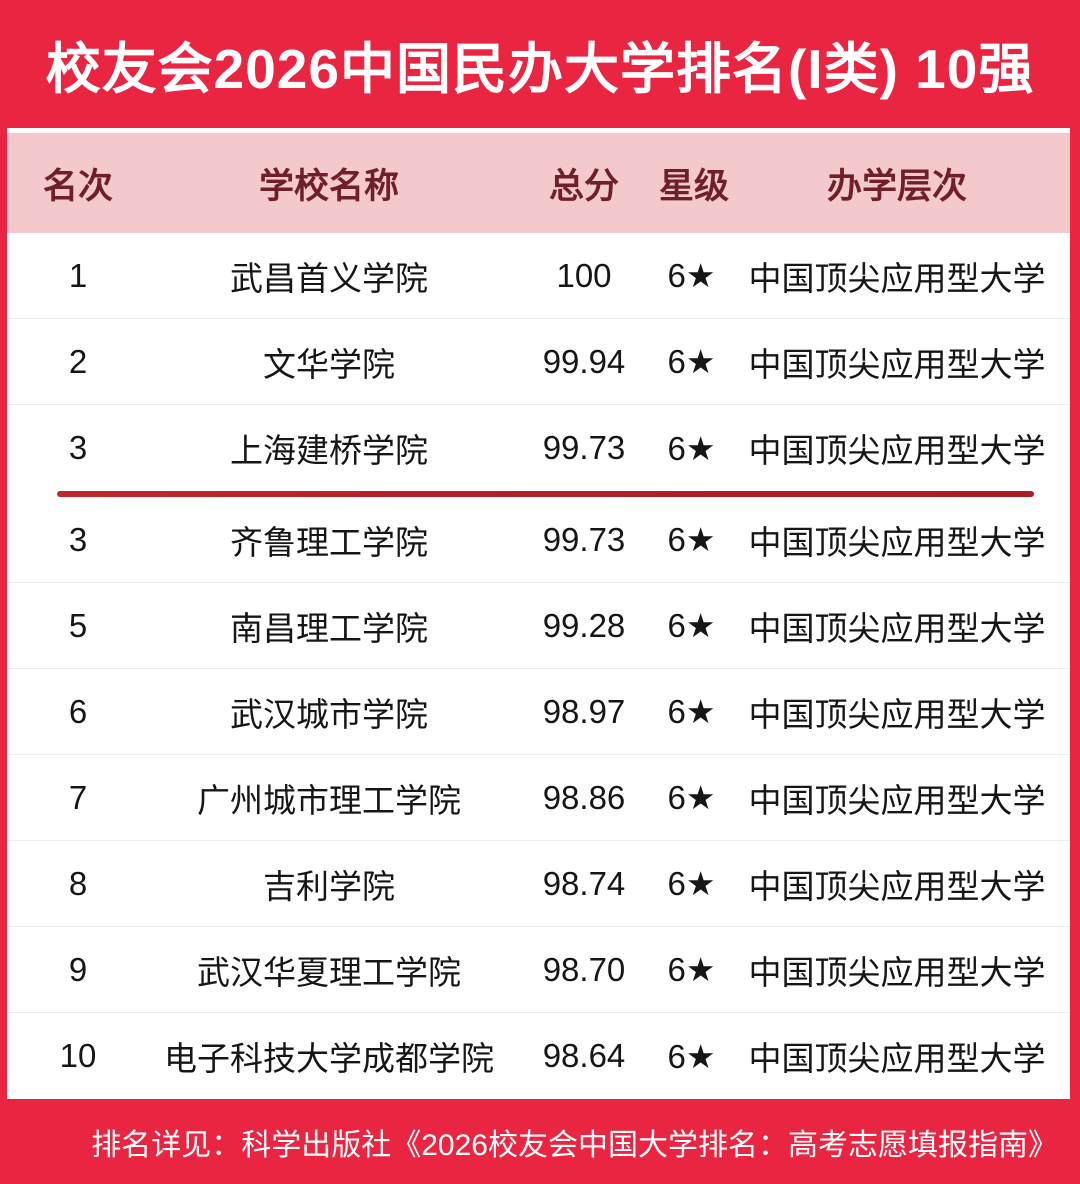  I want to click on cell-rank: 2, so click(78, 361).